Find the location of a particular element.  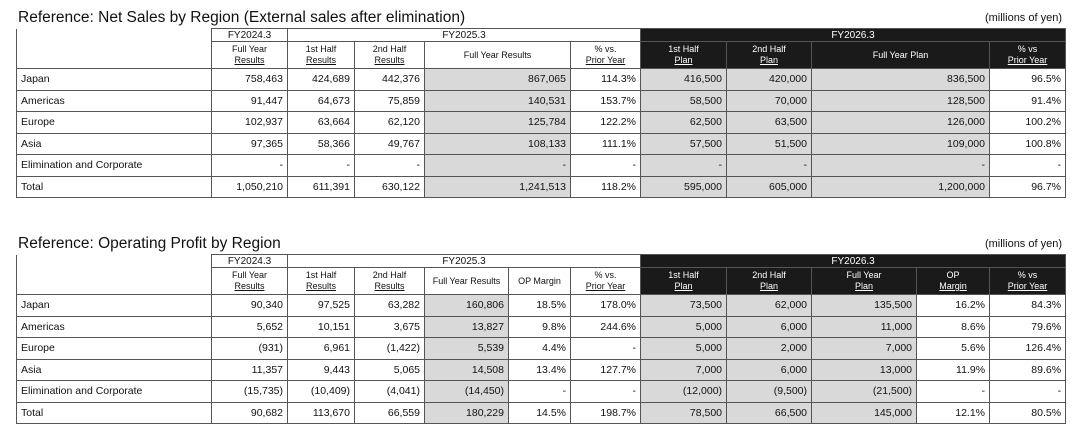

table-cell: 6,000 is located at coordinates (769, 326).